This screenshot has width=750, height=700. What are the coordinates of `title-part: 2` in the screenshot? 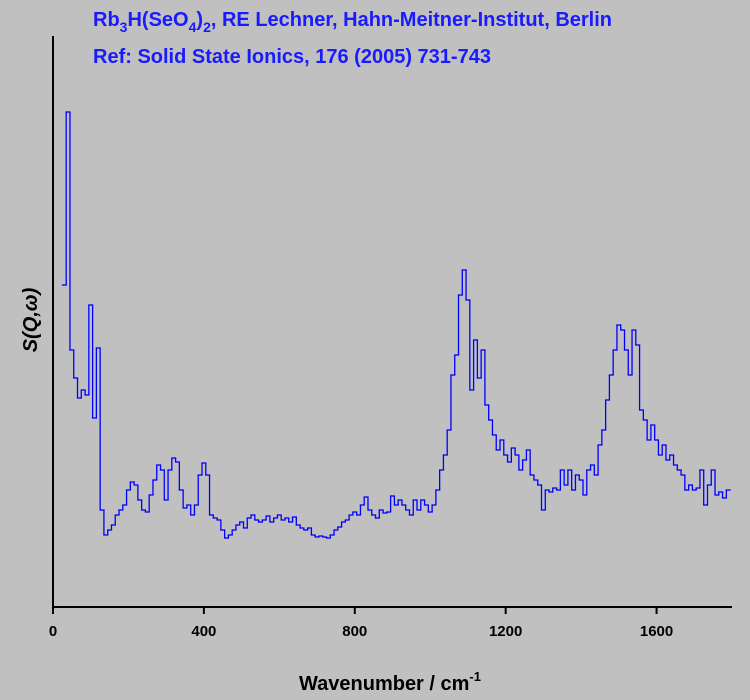 It's located at (207, 27).